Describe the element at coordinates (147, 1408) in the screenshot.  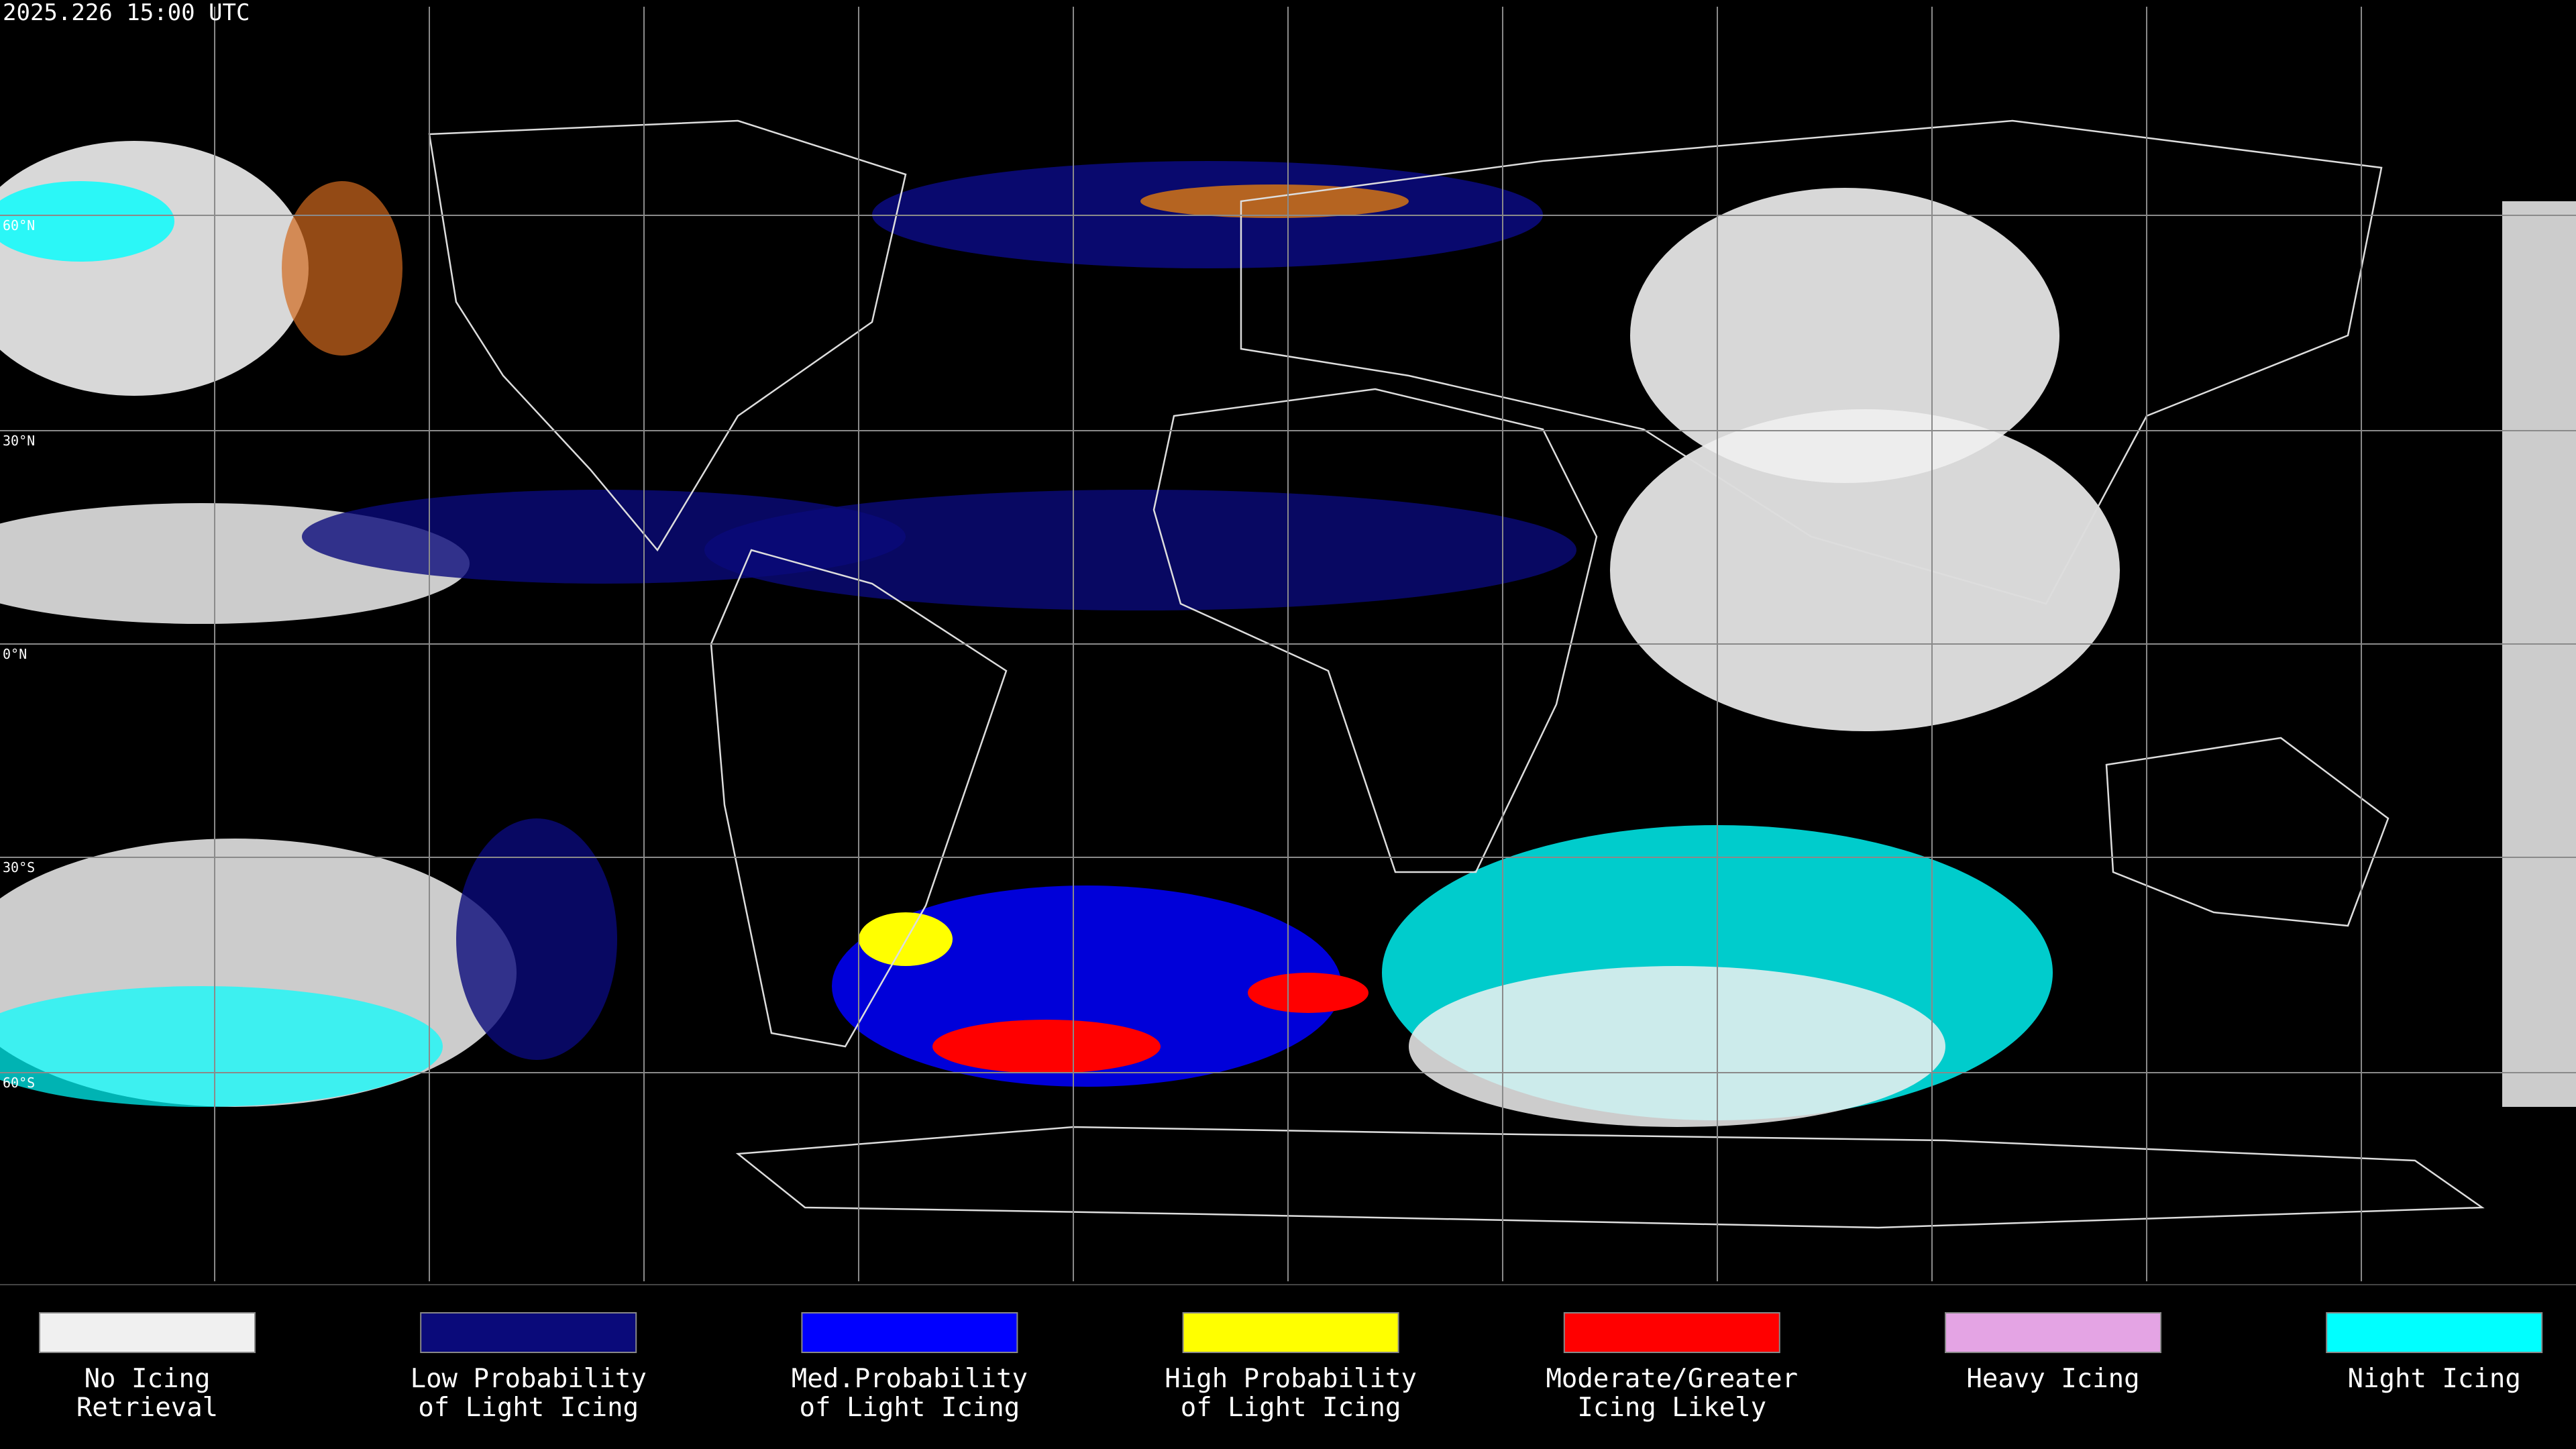
I see `legend-label: Retrieval` at that location.